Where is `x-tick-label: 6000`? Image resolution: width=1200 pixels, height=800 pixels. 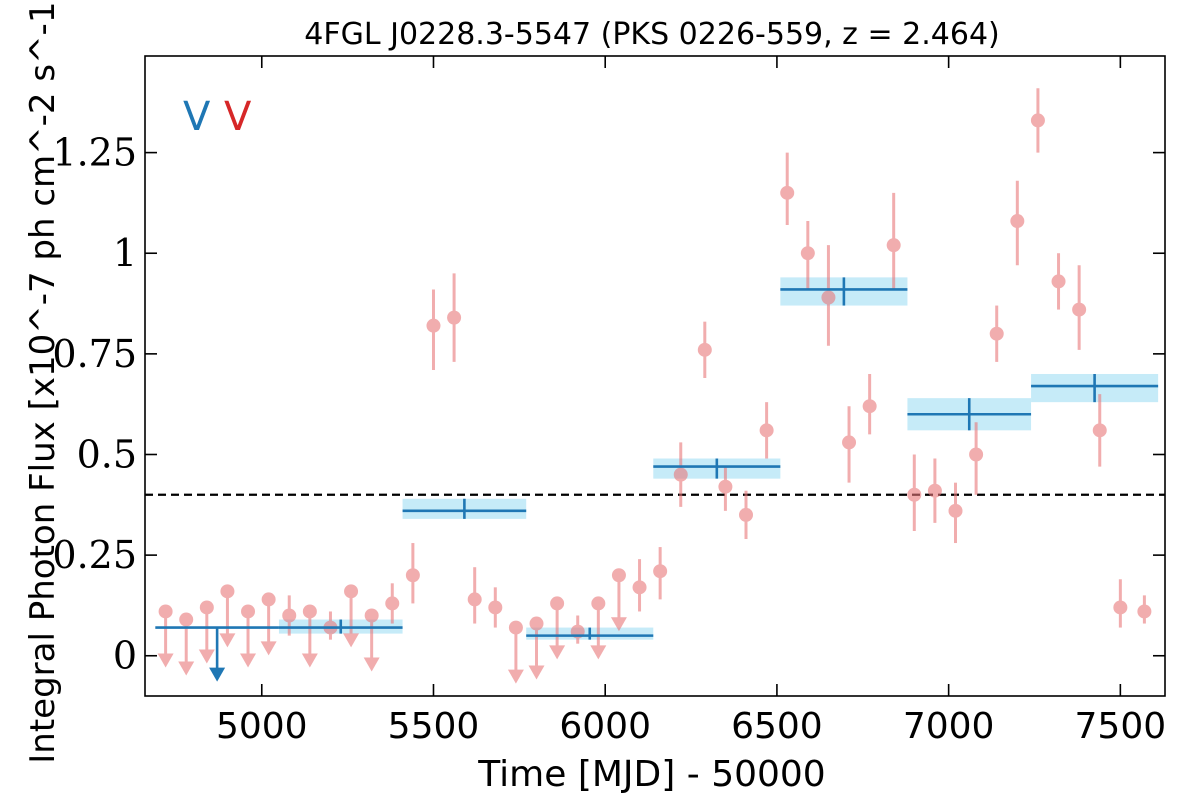
x-tick-label: 6000 is located at coordinates (605, 726).